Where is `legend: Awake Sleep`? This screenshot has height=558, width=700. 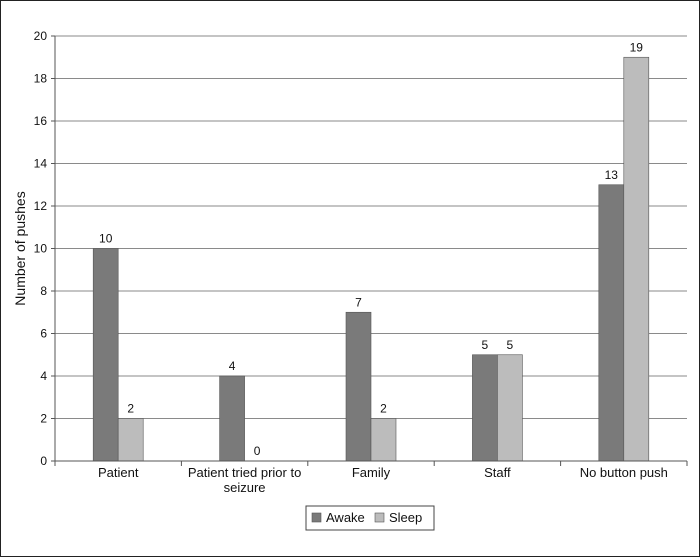
legend: Awake Sleep is located at coordinates (370, 518).